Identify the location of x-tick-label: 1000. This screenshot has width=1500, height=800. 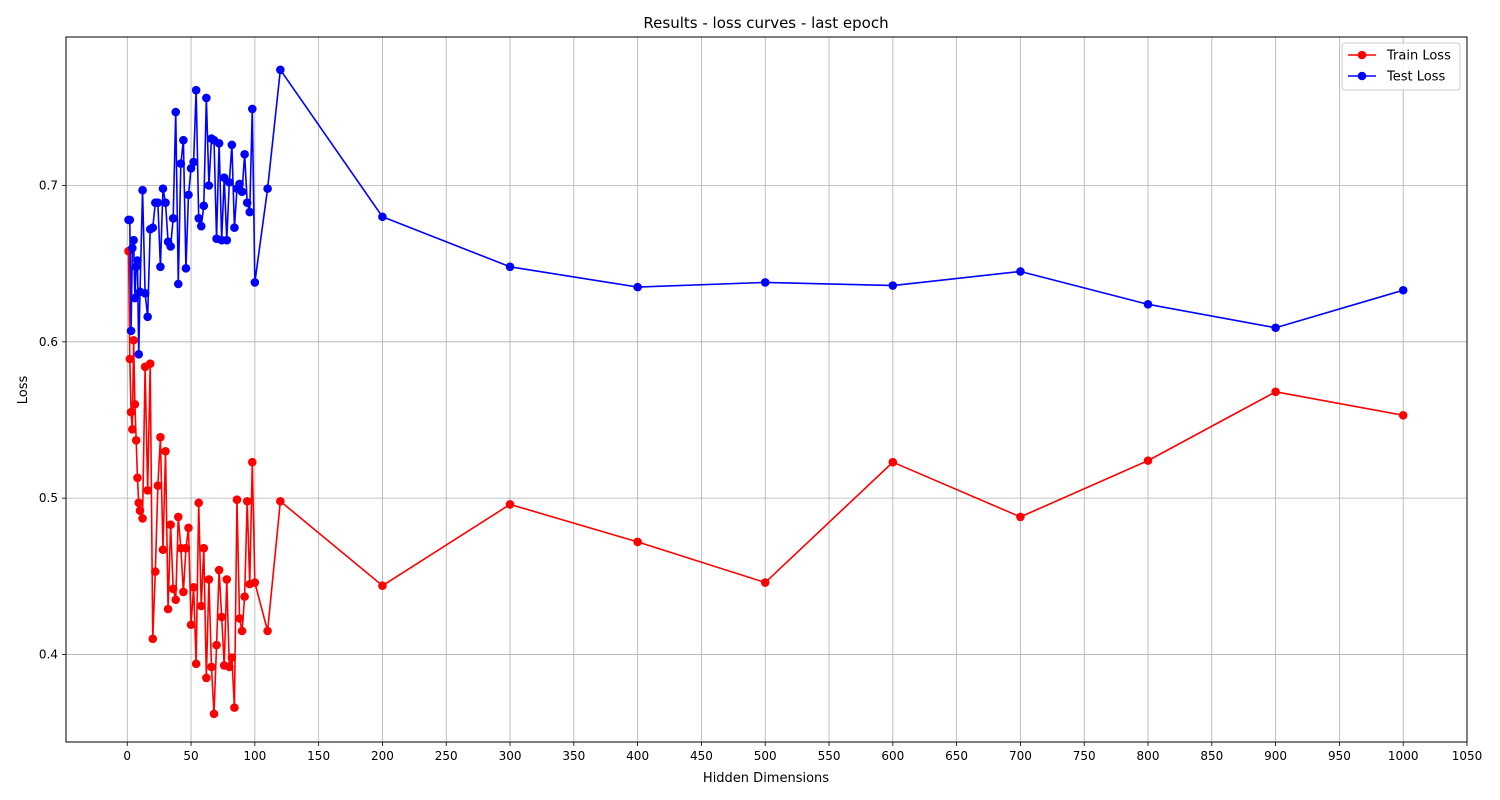
(1403, 756).